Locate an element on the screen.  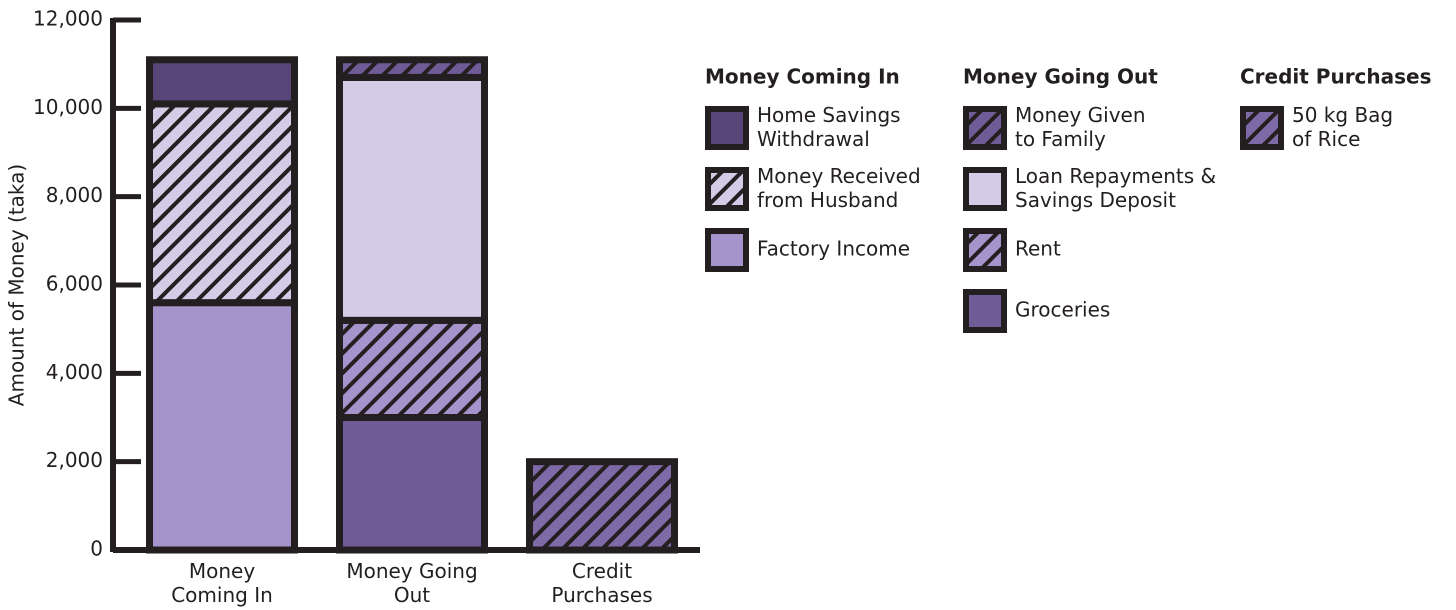
legend-title: Money Going Out is located at coordinates (1060, 77).